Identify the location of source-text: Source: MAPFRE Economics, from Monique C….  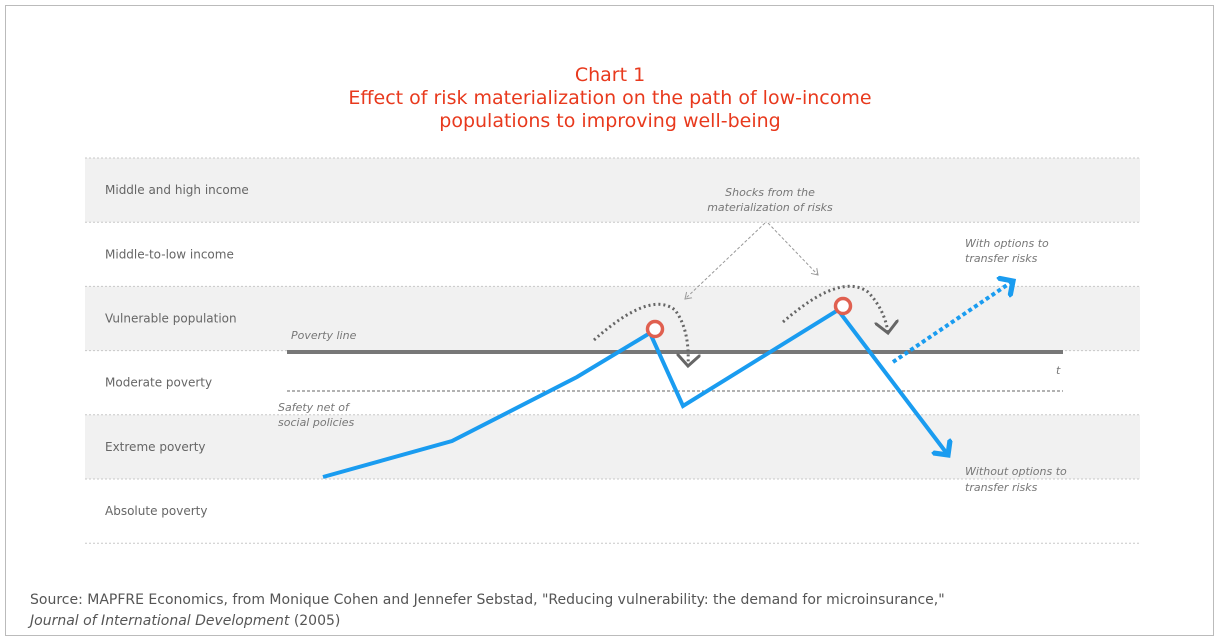
(487, 600).